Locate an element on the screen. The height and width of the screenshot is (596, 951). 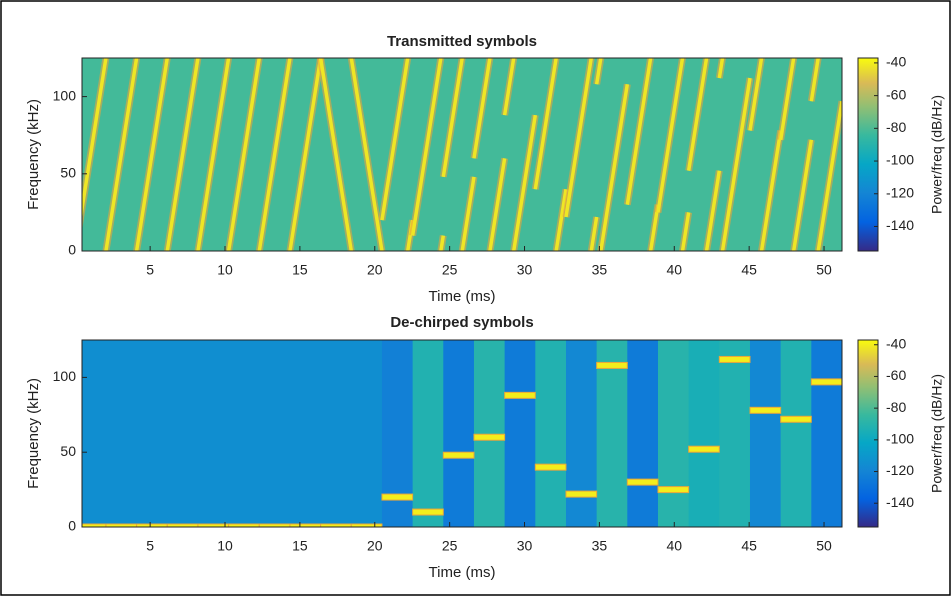
y-tick-label: 50 is located at coordinates (68, 173).